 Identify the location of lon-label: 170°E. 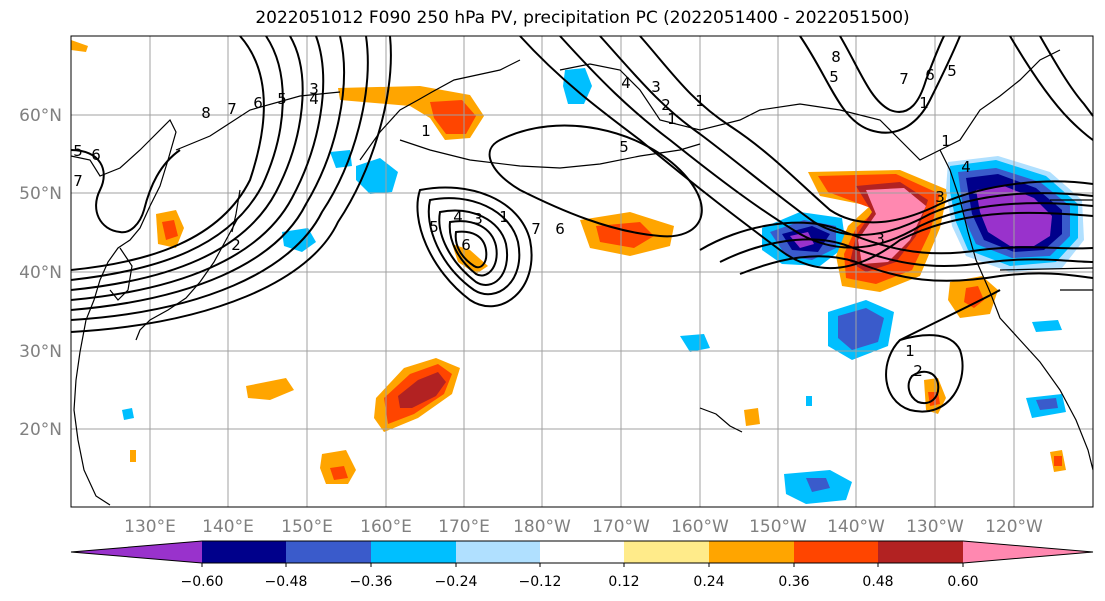
(464, 527).